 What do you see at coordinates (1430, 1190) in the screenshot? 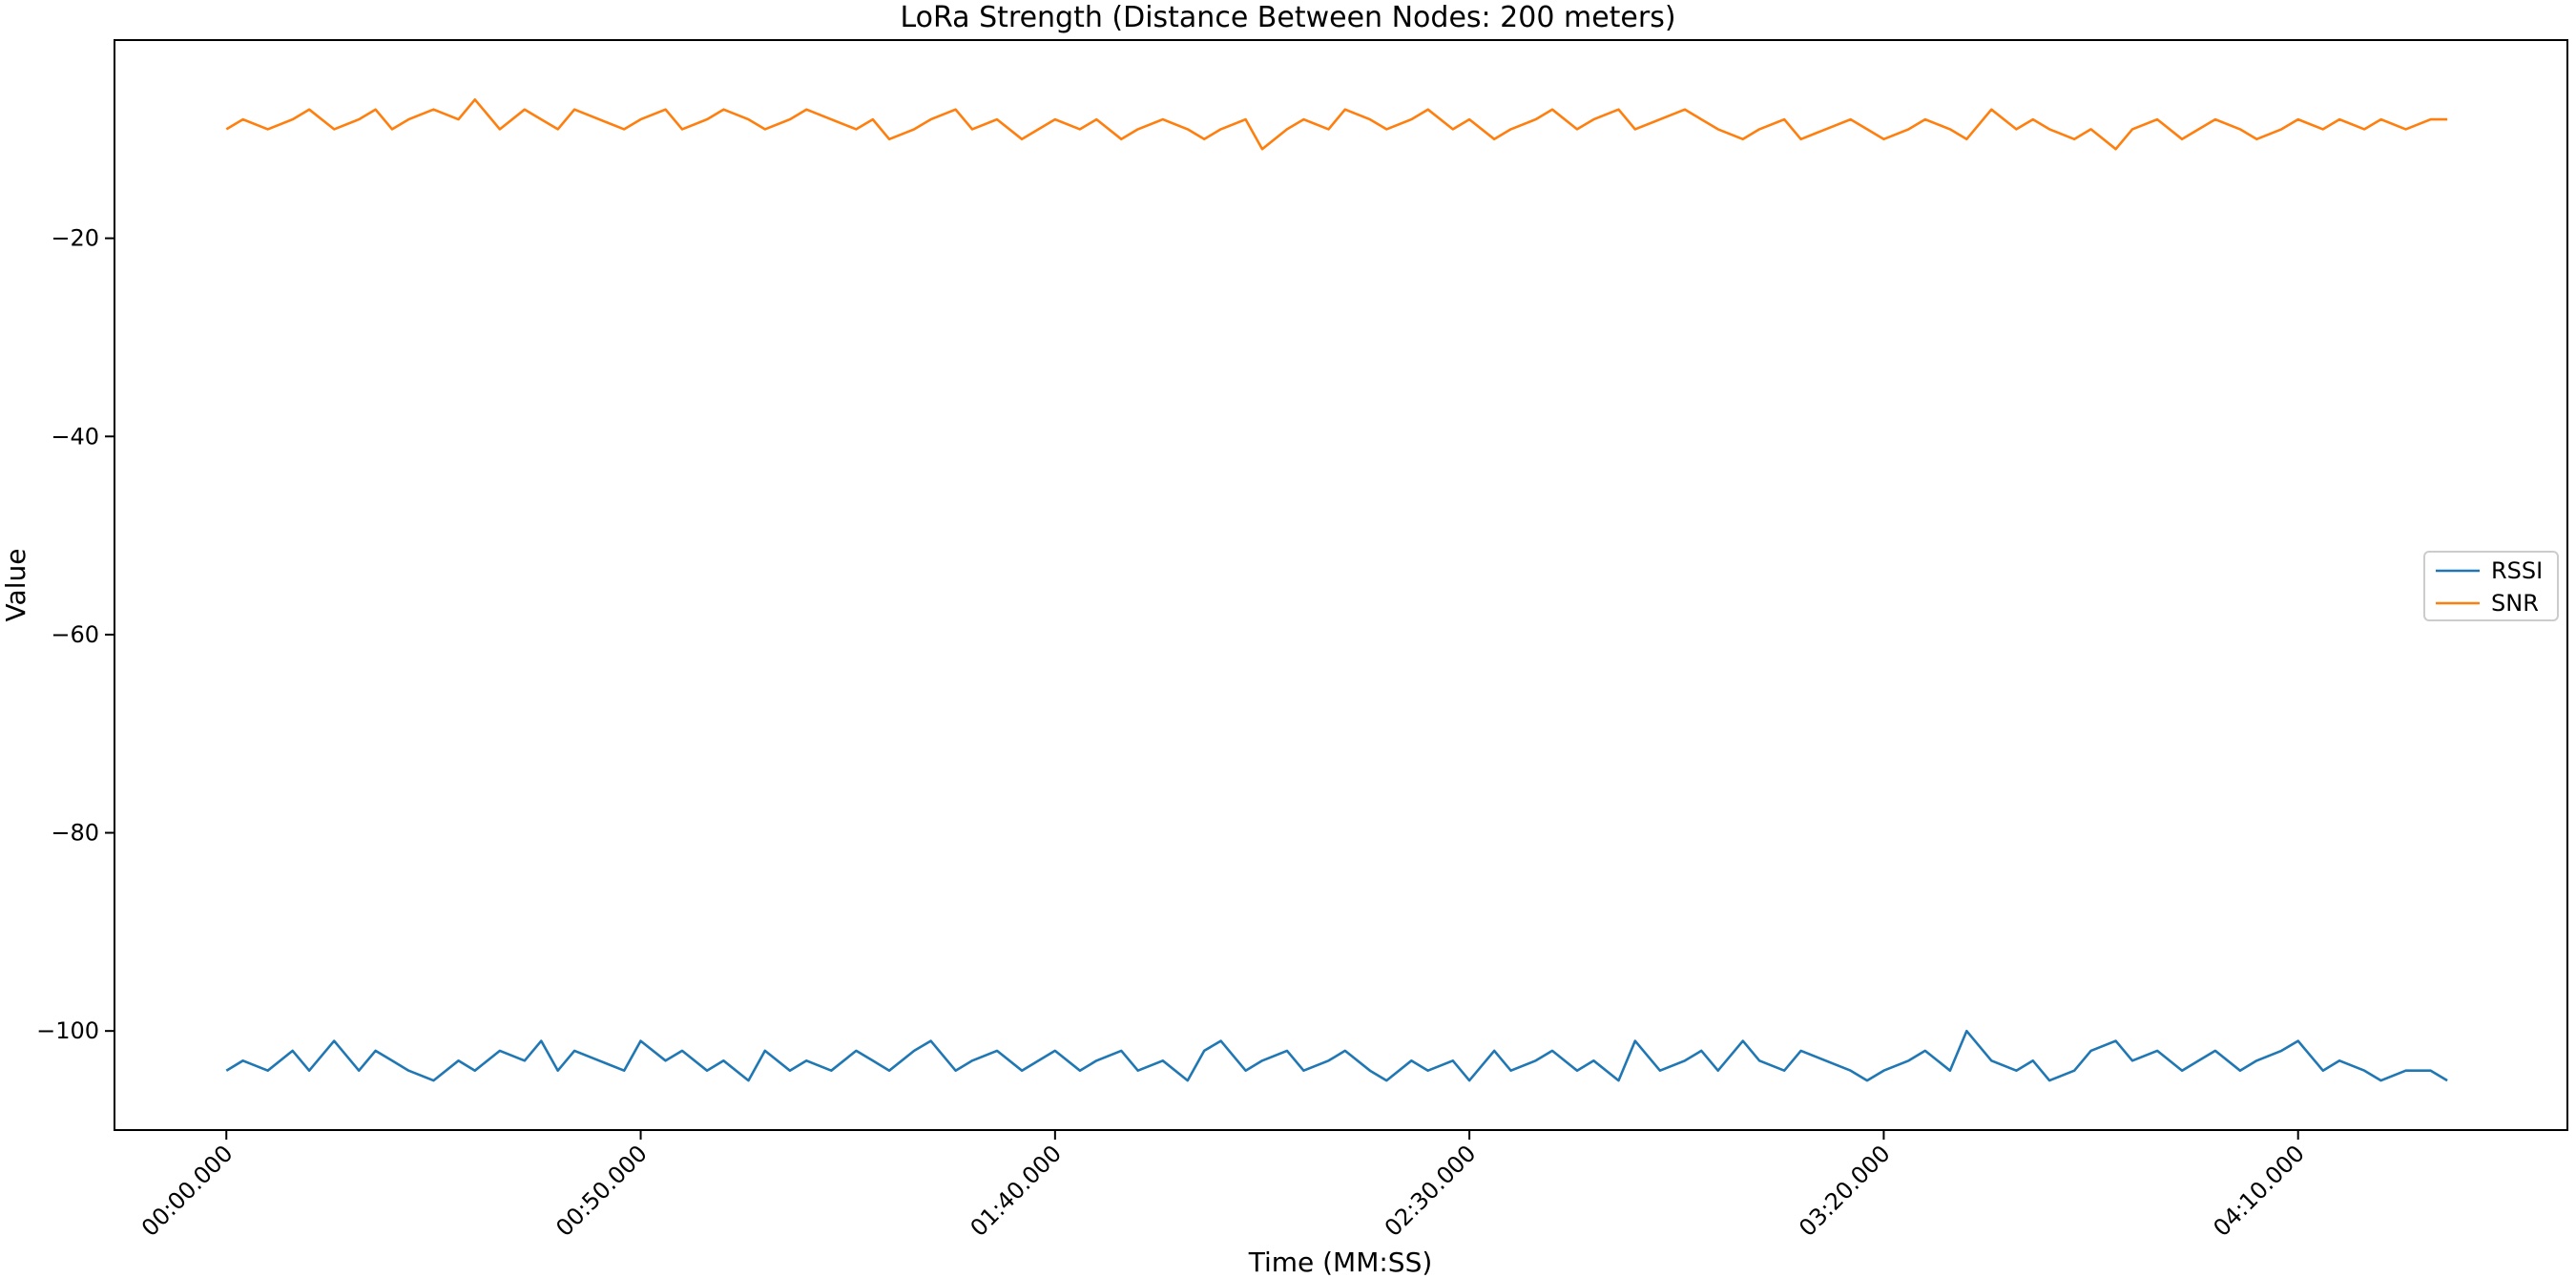
I see `x-tick-label: 02:30.000` at bounding box center [1430, 1190].